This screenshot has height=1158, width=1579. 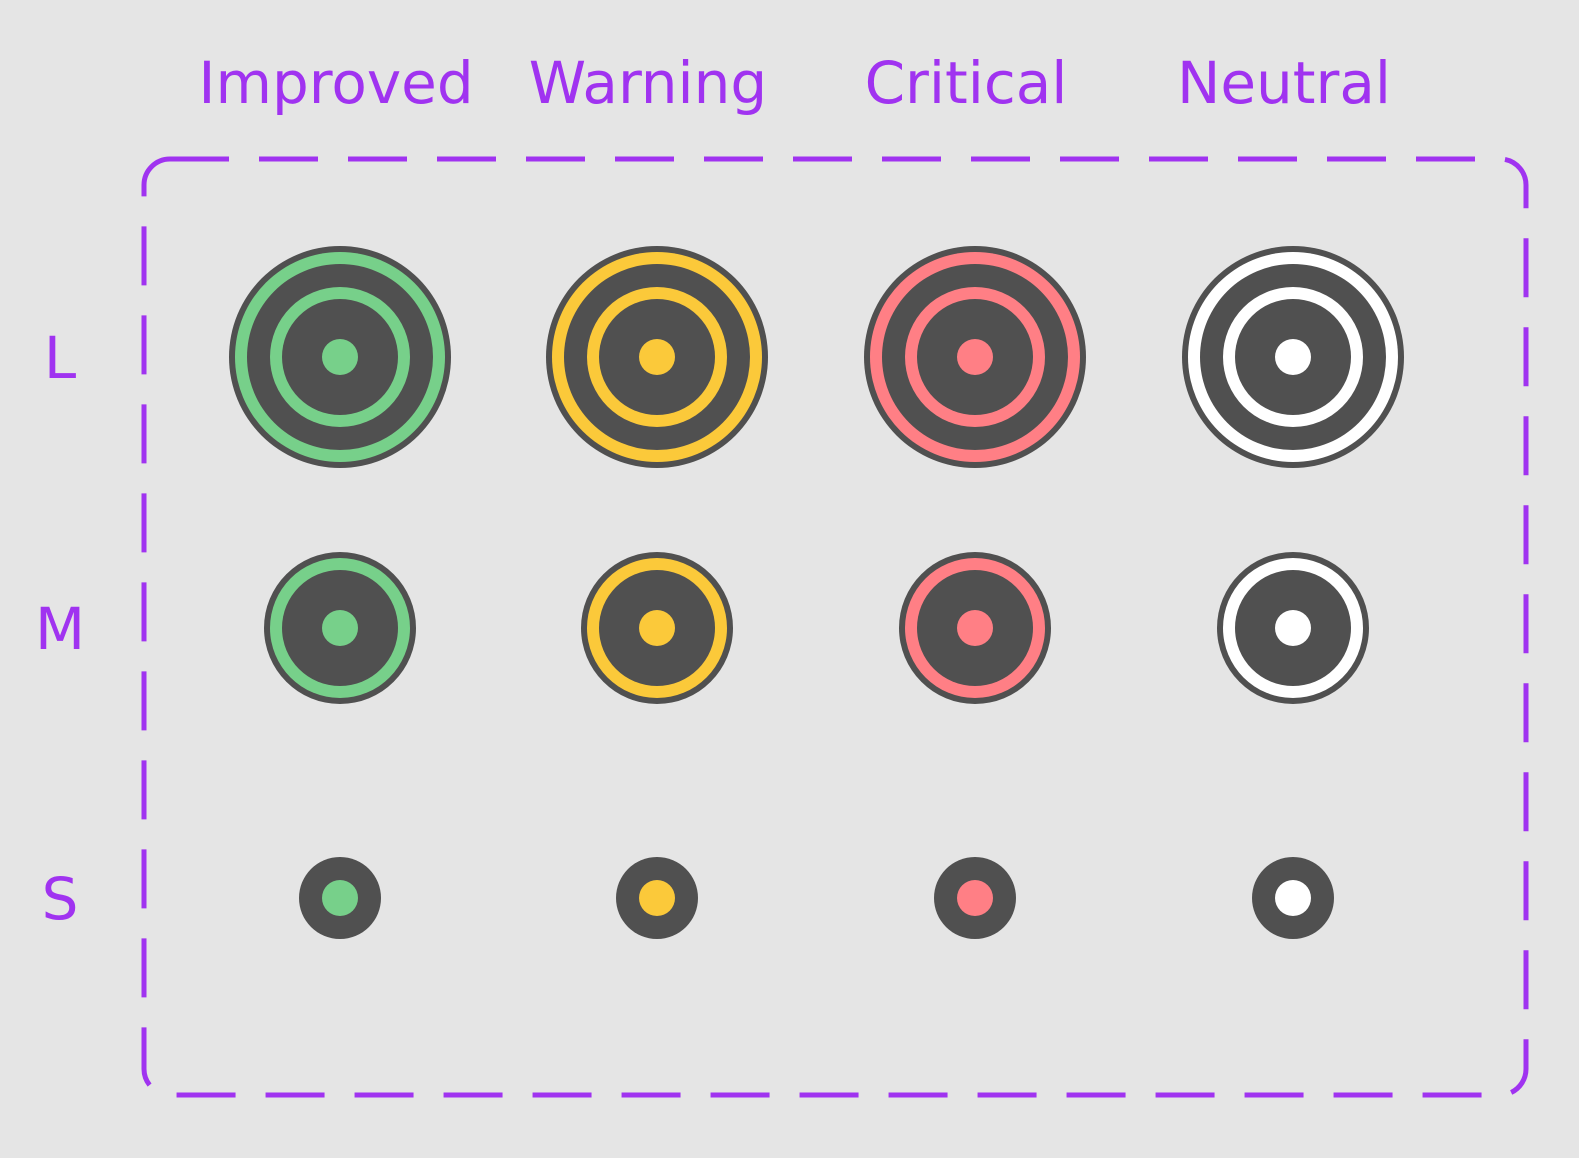 I want to click on status-indicator-neutral-medium, so click(x=1293, y=628).